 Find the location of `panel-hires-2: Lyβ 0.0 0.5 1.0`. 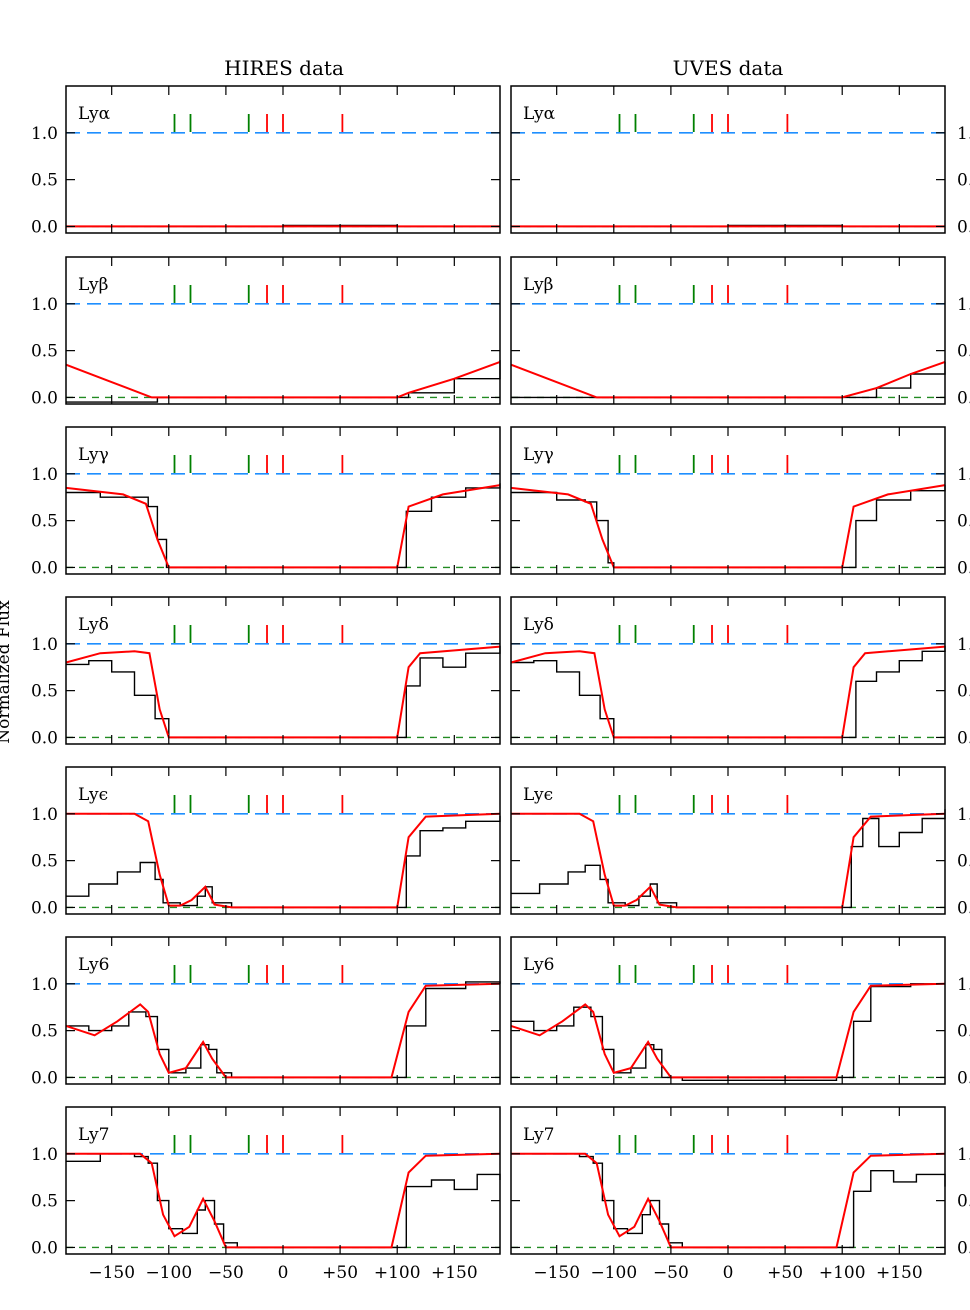

panel-hires-2: Lyβ 0.0 0.5 1.0 is located at coordinates (266, 332).